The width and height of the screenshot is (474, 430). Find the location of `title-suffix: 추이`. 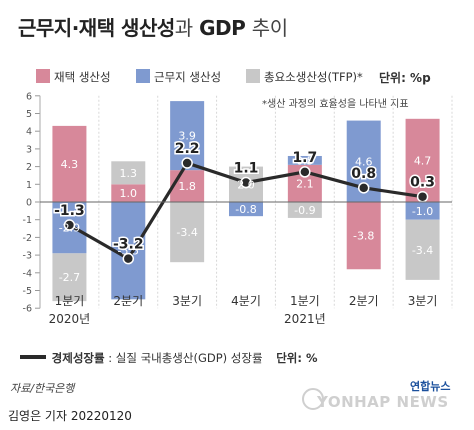

title-suffix: 추이 is located at coordinates (269, 28).